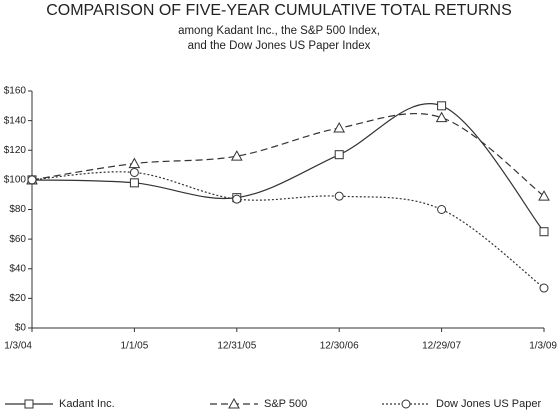 The height and width of the screenshot is (410, 559). What do you see at coordinates (15, 180) in the screenshot?
I see `y-tick-label: $100` at bounding box center [15, 180].